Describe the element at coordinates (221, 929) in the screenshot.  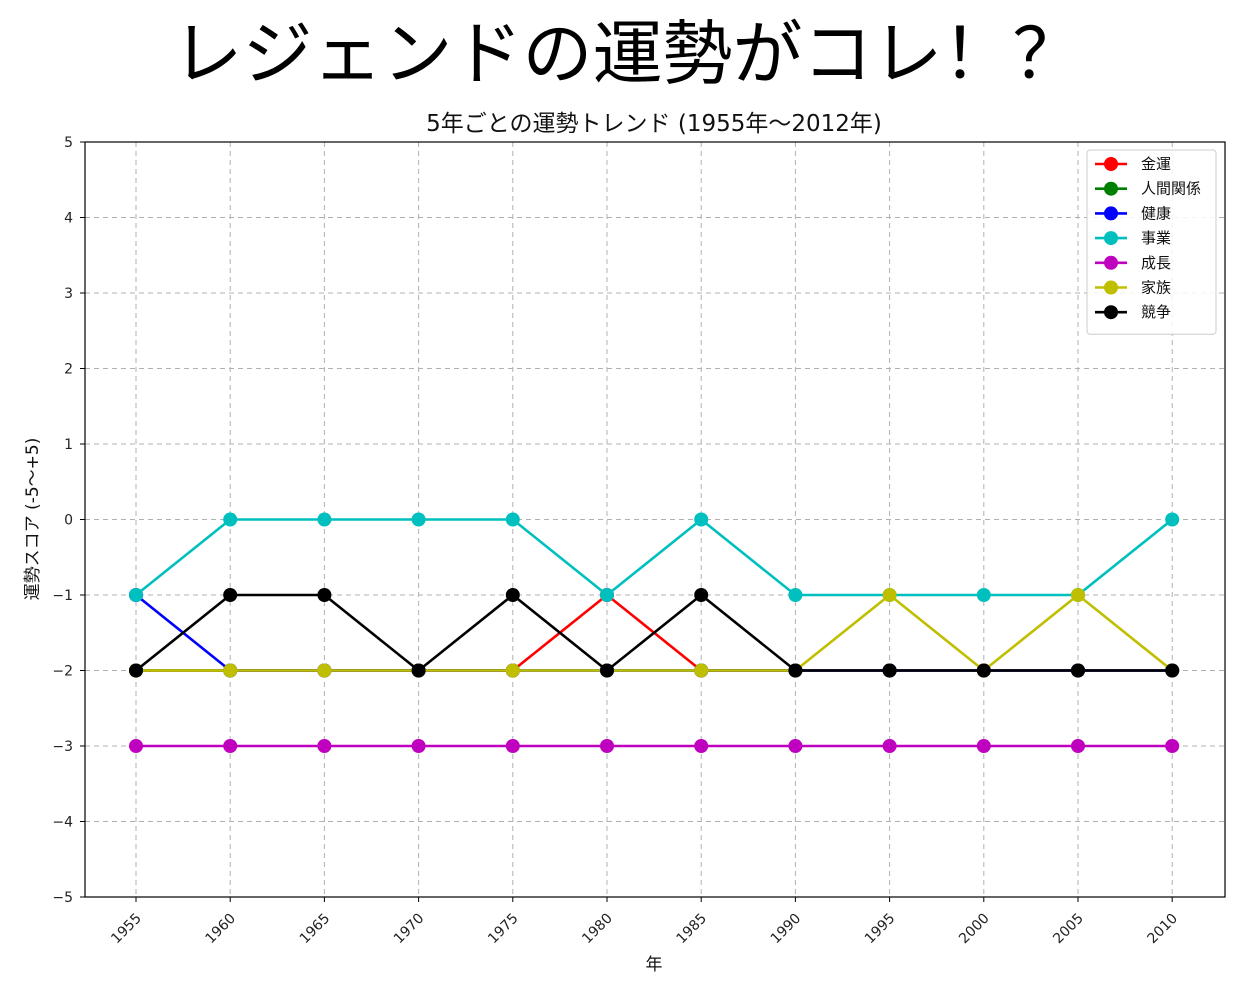
I see `x-tick-label: 1960` at that location.